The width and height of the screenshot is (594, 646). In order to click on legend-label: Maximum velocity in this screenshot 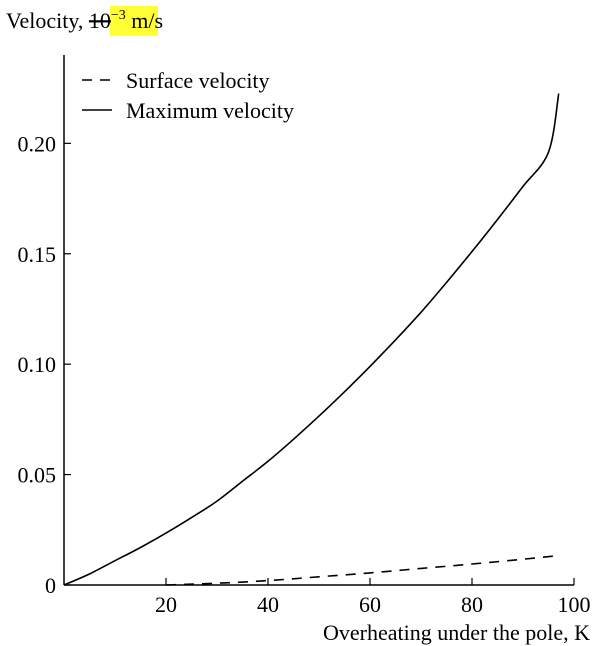, I will do `click(210, 110)`.